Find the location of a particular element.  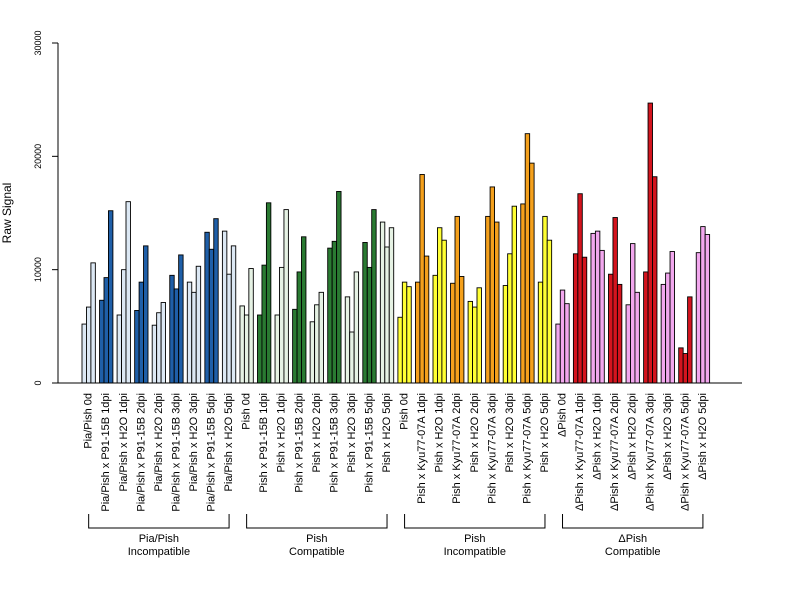

group-label-line2: Compatible is located at coordinates (633, 552).